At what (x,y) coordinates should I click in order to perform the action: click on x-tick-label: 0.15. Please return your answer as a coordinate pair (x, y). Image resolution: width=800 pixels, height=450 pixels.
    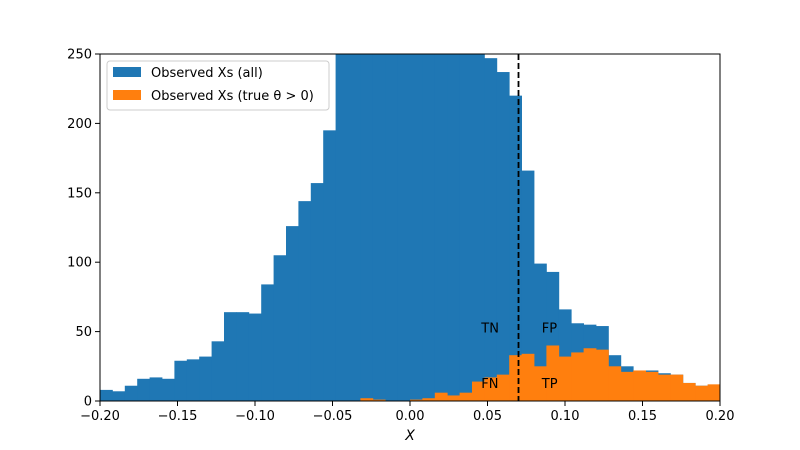
    Looking at the image, I should click on (642, 416).